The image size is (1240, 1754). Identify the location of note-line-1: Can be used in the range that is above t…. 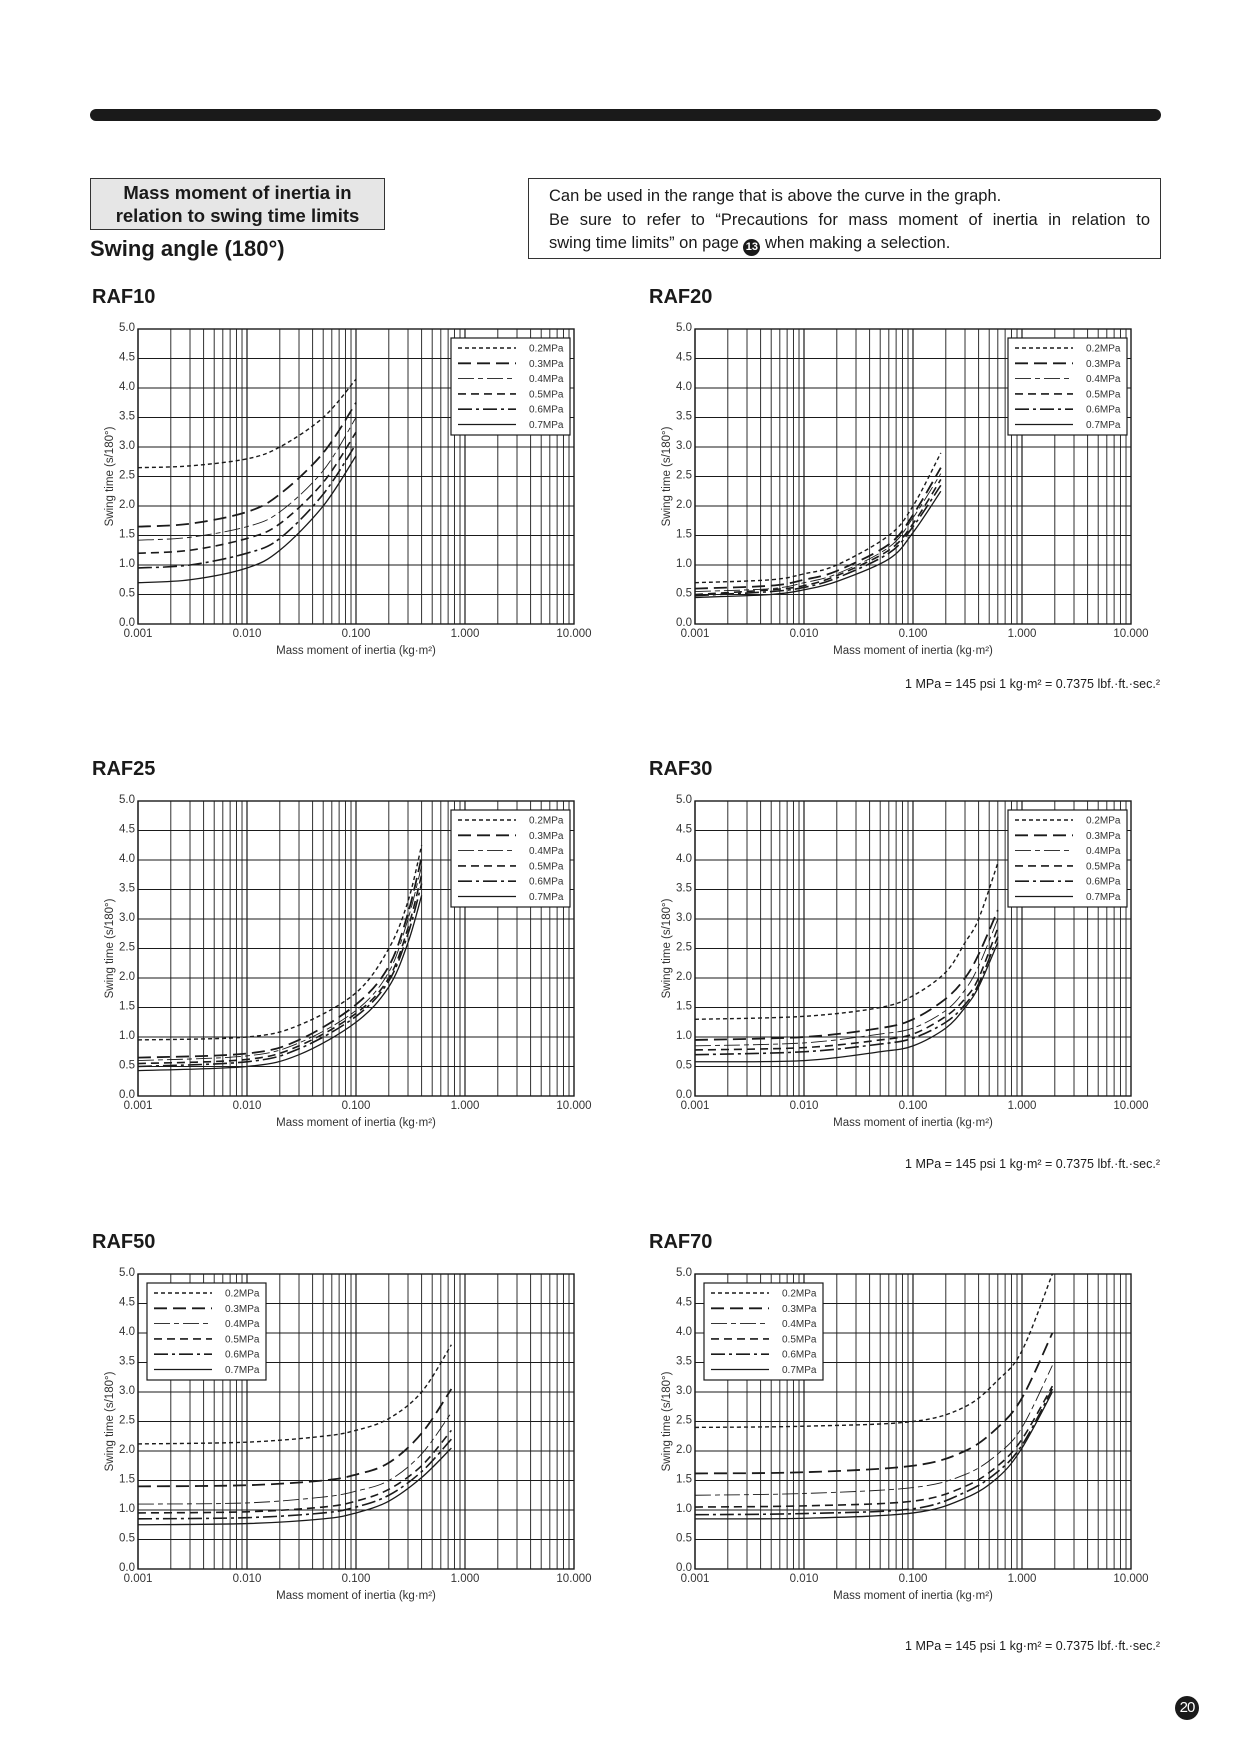
(775, 196).